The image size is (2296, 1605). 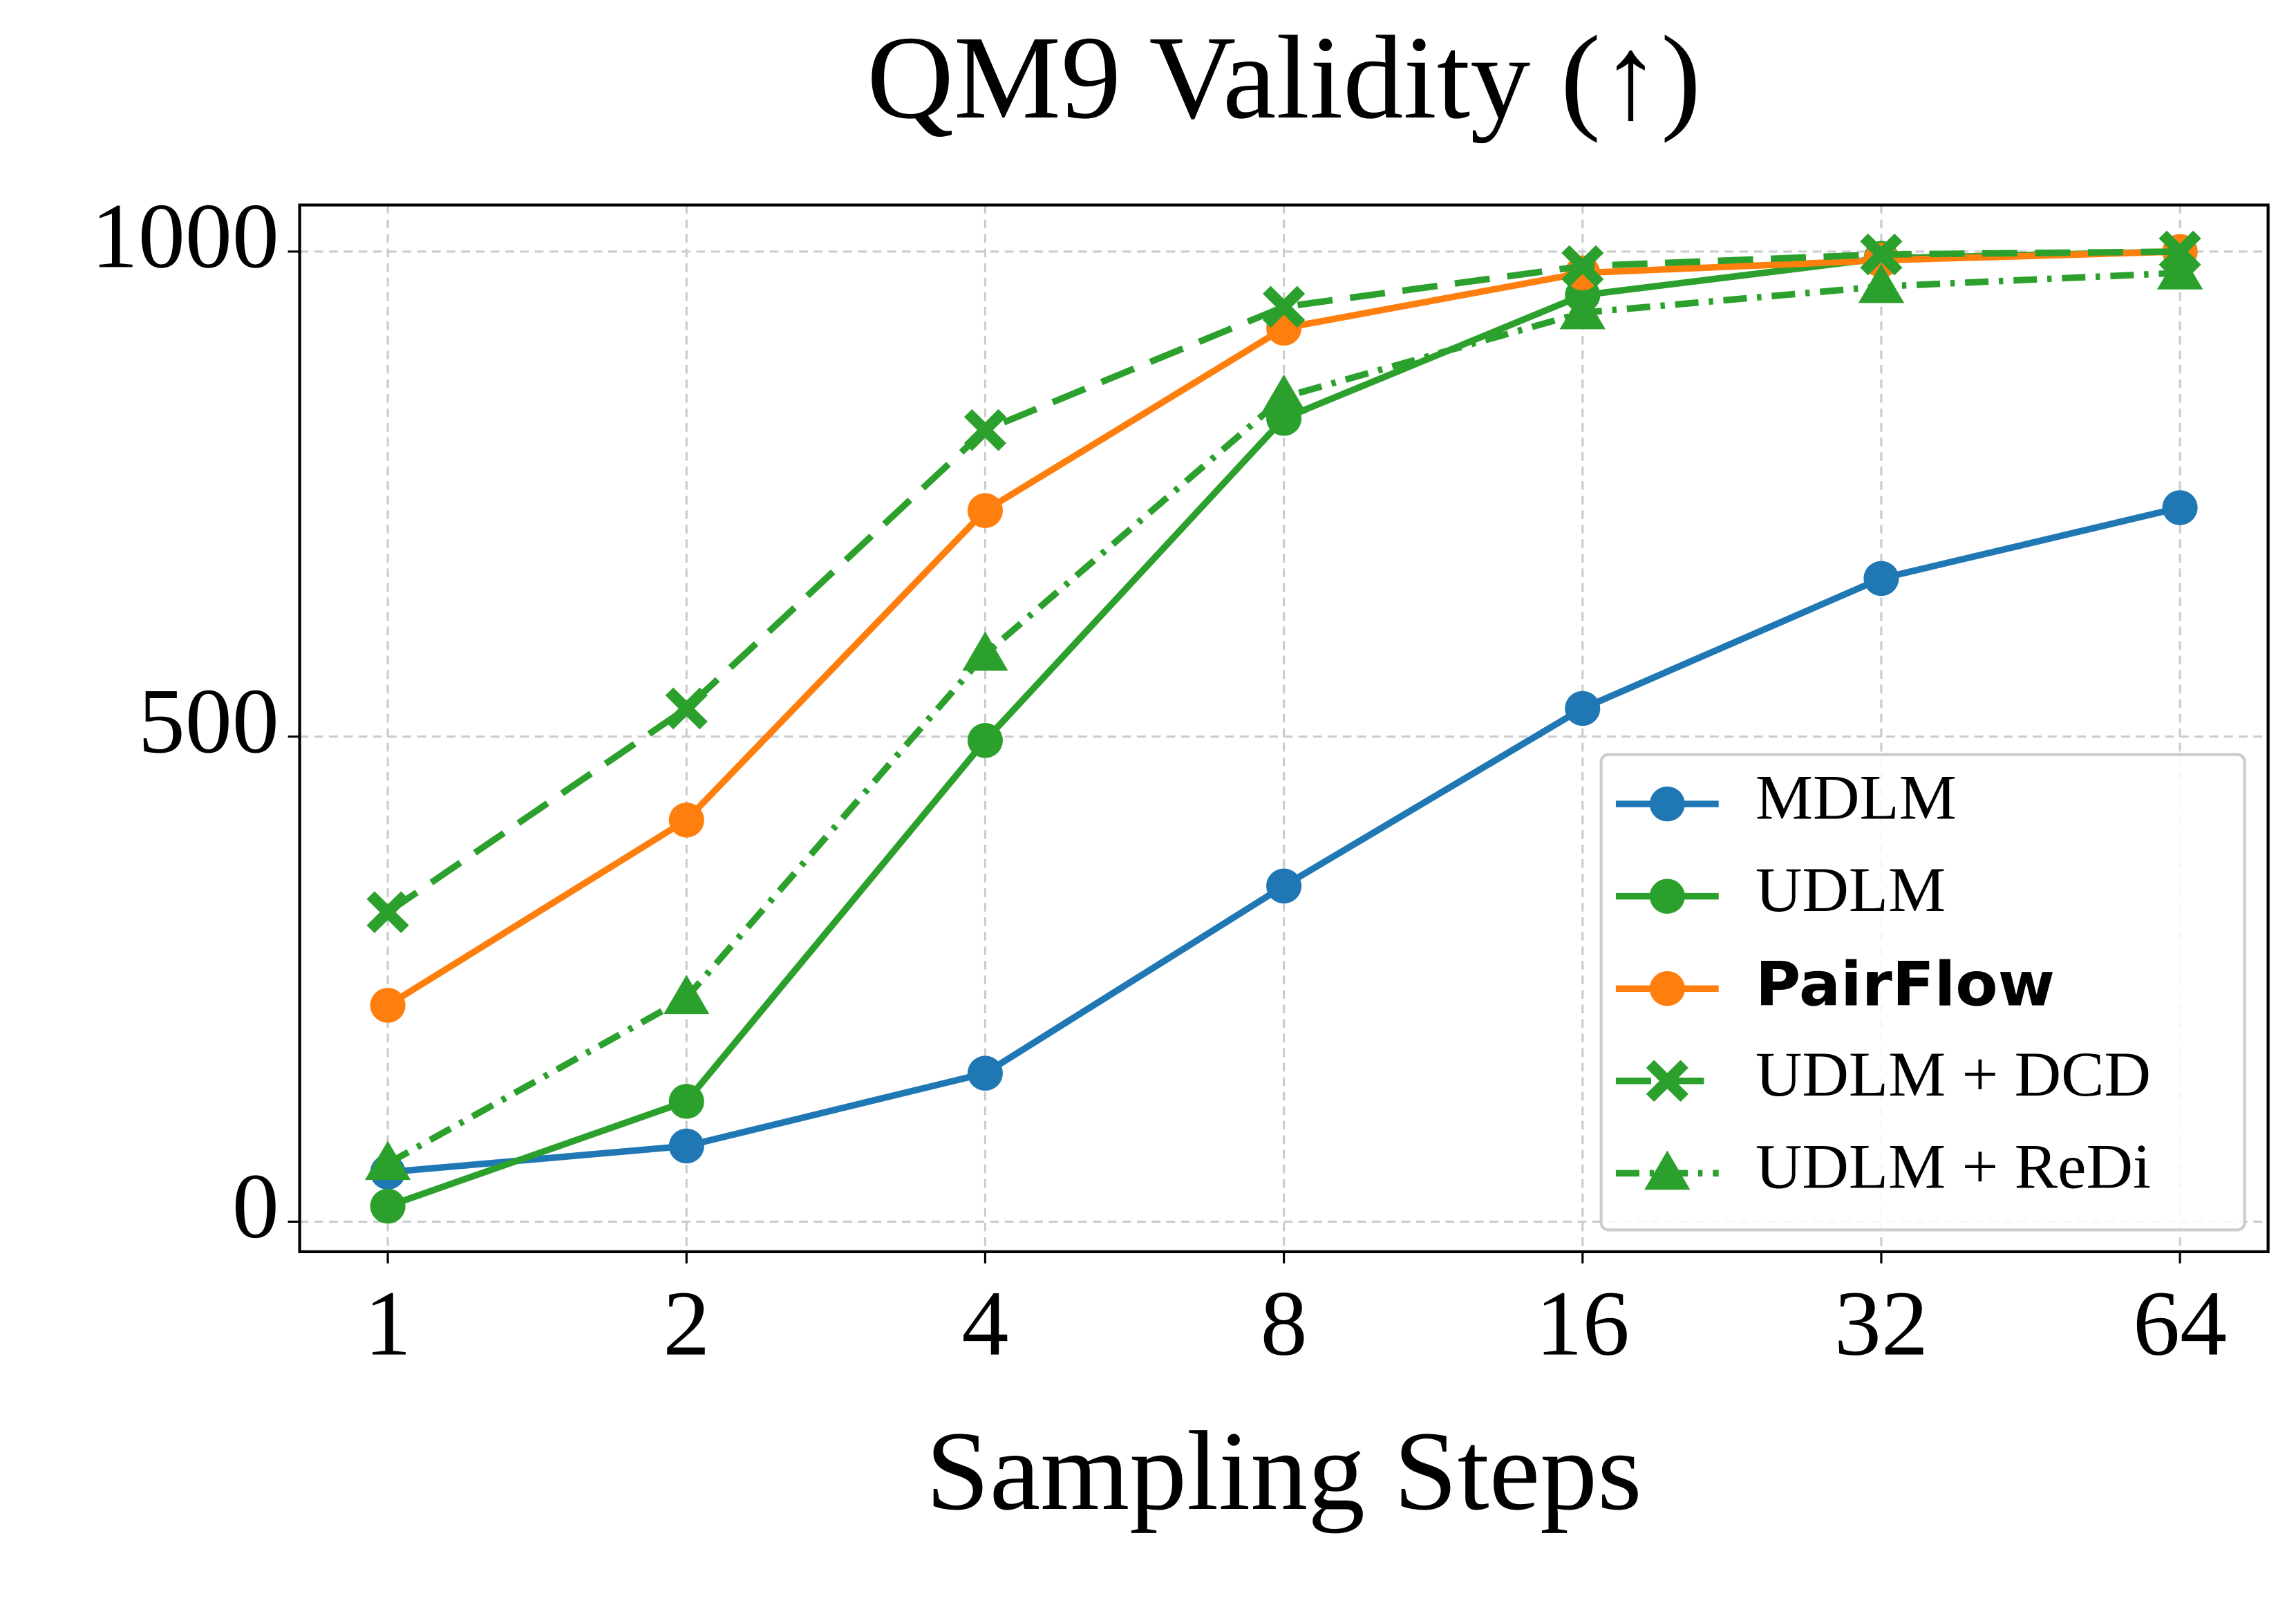 What do you see at coordinates (686, 1323) in the screenshot?
I see `x-tick-label: 2` at bounding box center [686, 1323].